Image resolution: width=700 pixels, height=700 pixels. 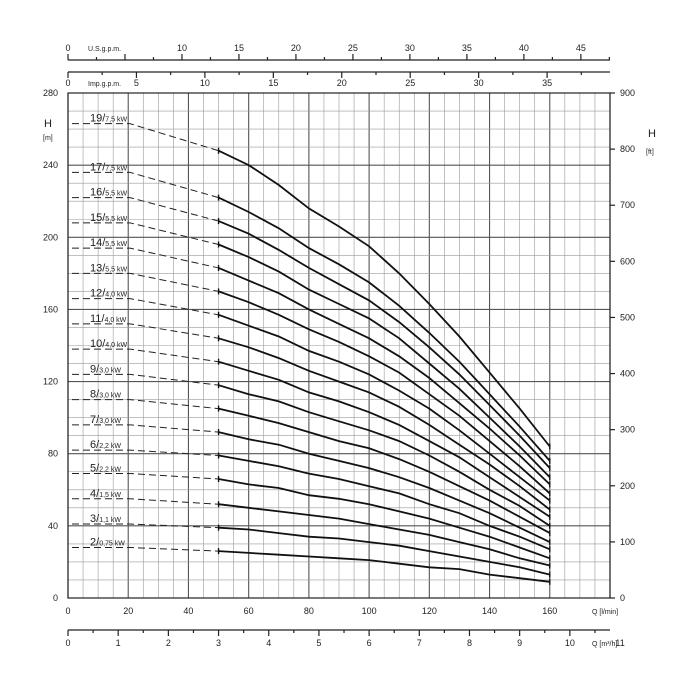 I want to click on left-tick-label: 200, so click(x=50, y=237).